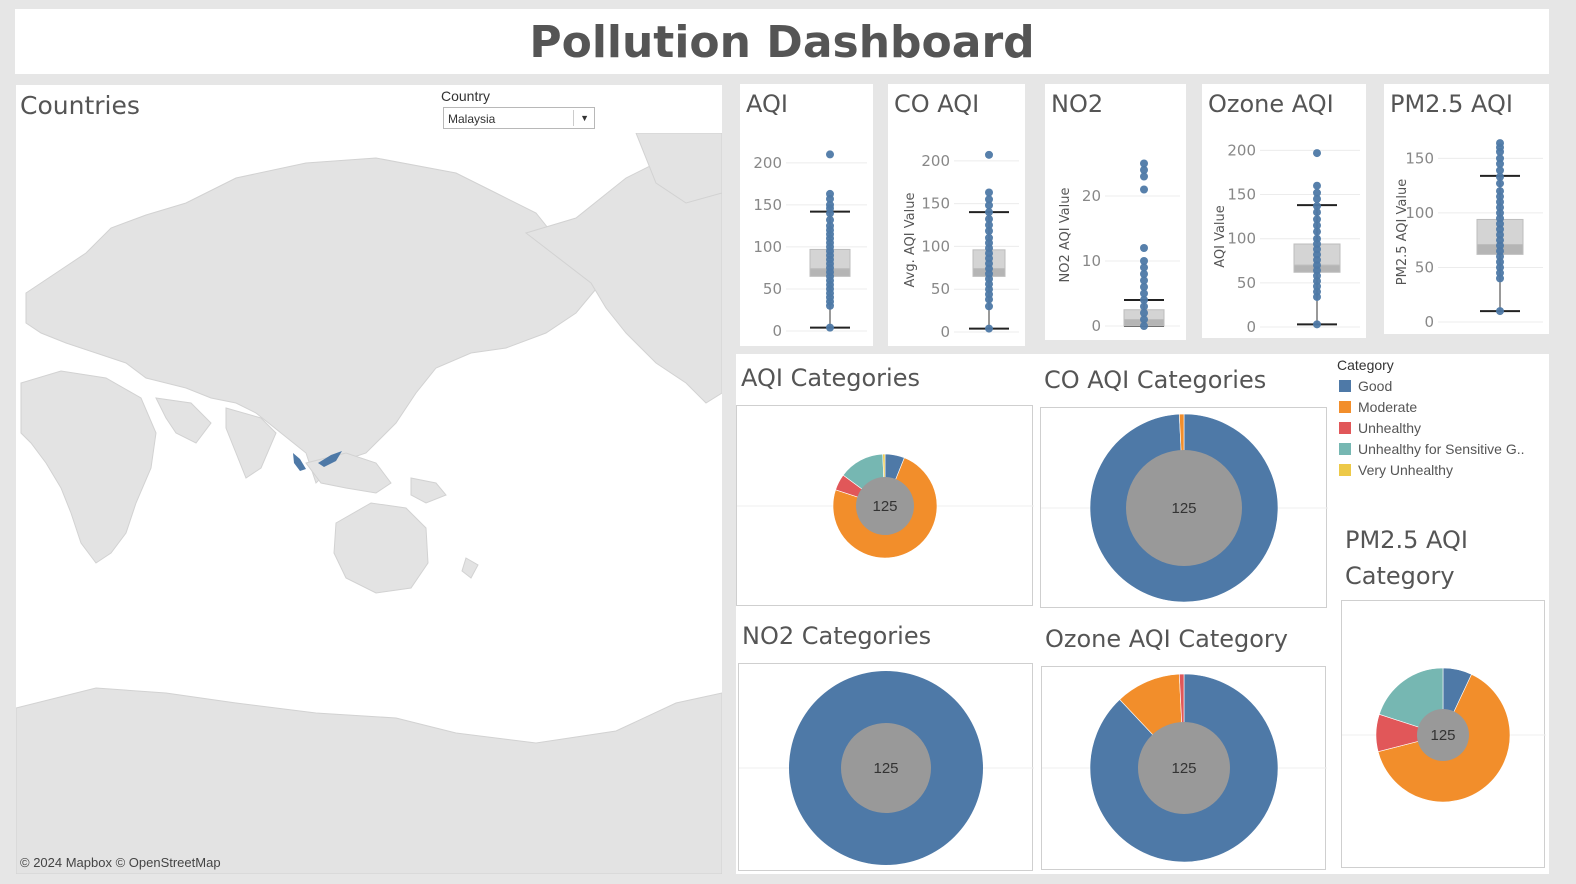  I want to click on aqi-categories-donut: 125, so click(885, 506).